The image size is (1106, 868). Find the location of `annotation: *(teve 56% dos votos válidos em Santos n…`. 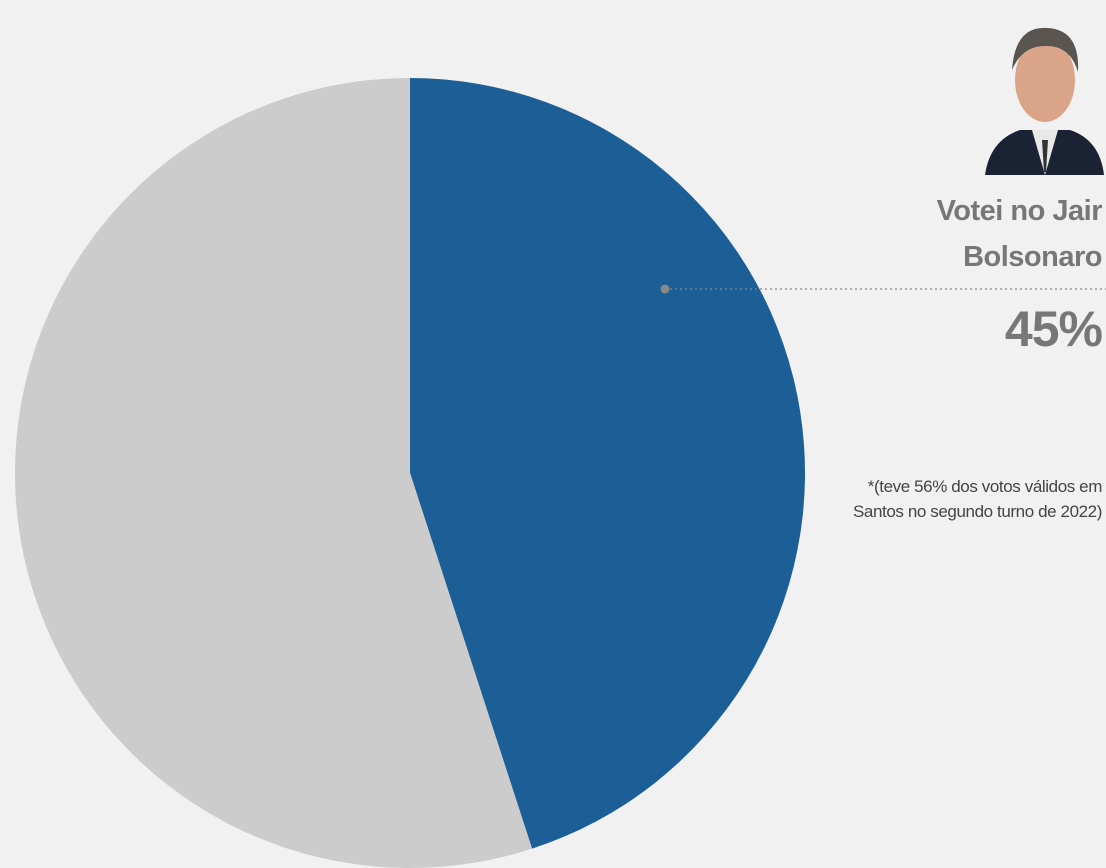

annotation: *(teve 56% dos votos válidos em Santos n… is located at coordinates (977, 499).